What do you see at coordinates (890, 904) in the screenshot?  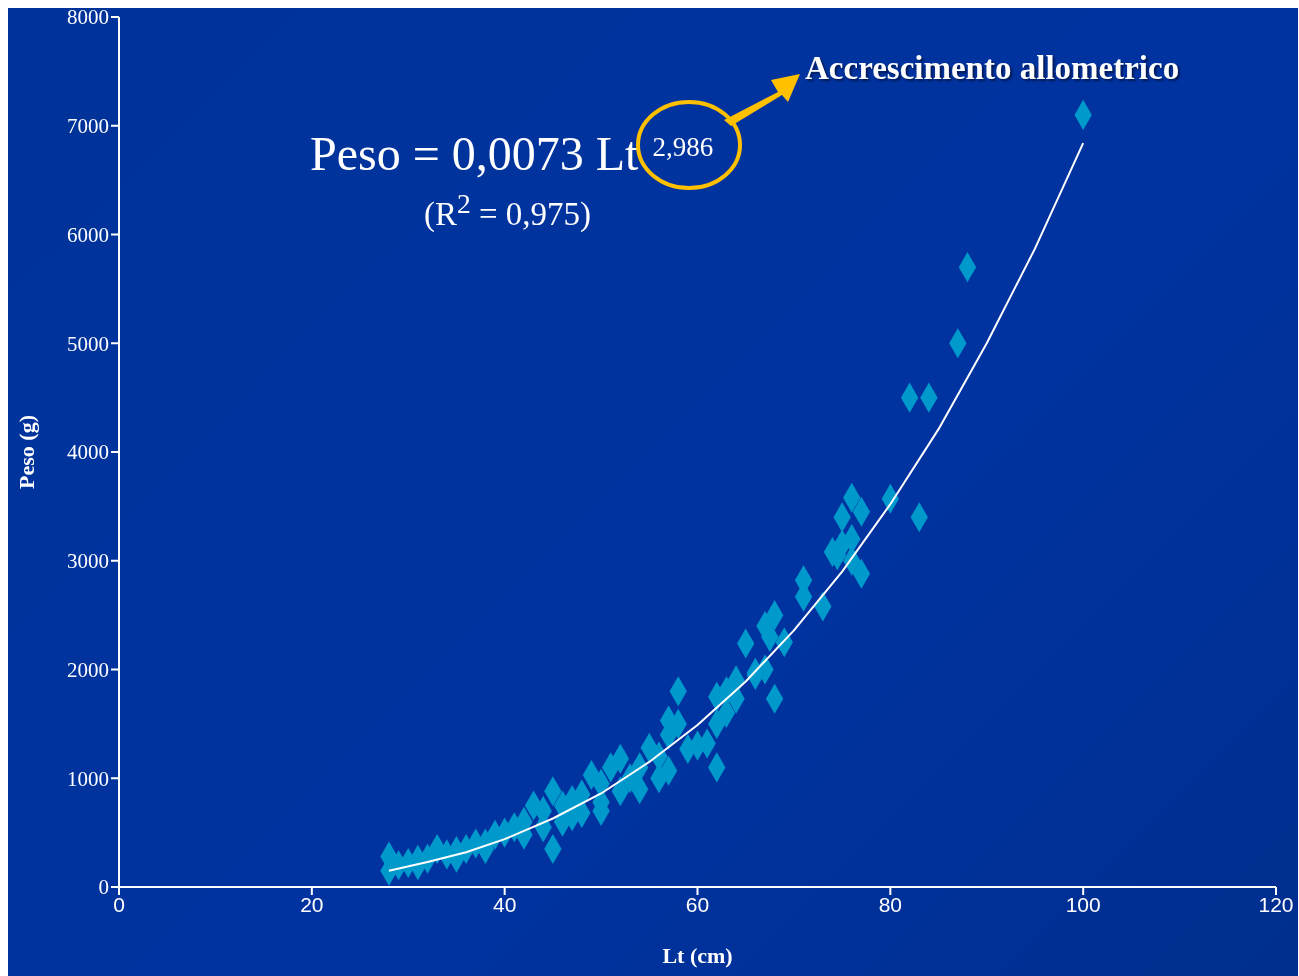 I see `x-tick-label: 80` at bounding box center [890, 904].